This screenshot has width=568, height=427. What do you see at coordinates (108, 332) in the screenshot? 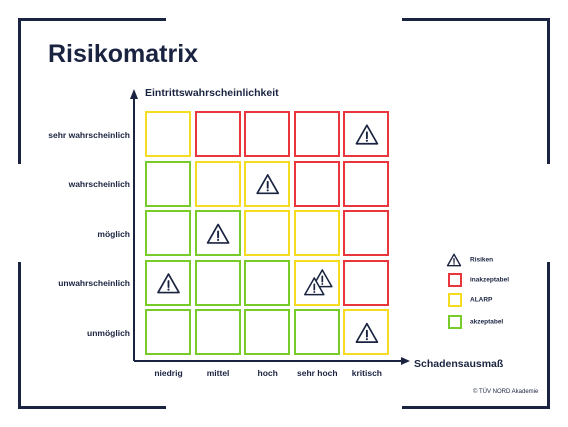
I see `y-axis-label: unmöglich` at bounding box center [108, 332].